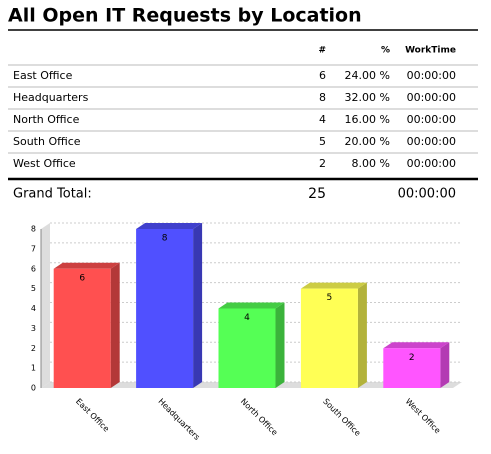 The image size is (491, 454). Describe the element at coordinates (33, 229) in the screenshot. I see `y-tick-label: 8` at that location.